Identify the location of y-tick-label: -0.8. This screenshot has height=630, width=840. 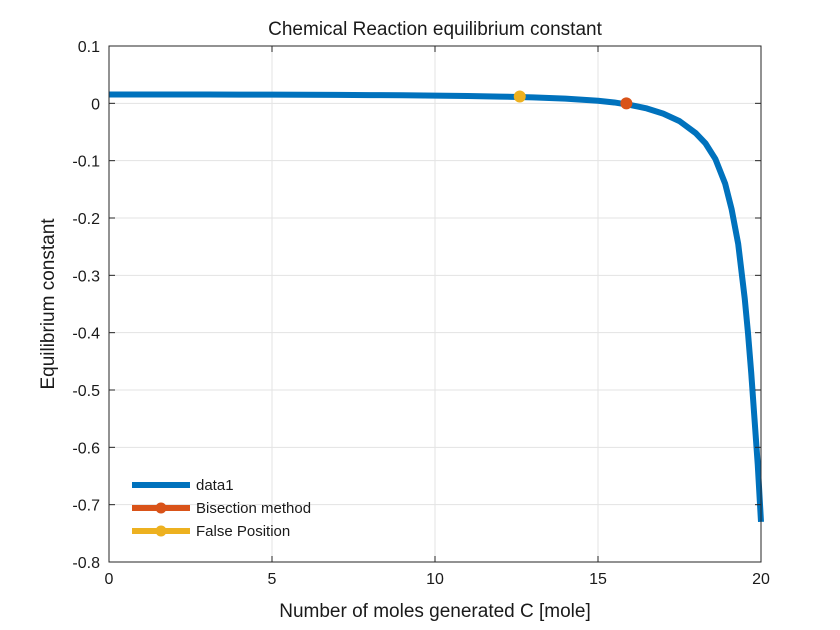
(86, 563).